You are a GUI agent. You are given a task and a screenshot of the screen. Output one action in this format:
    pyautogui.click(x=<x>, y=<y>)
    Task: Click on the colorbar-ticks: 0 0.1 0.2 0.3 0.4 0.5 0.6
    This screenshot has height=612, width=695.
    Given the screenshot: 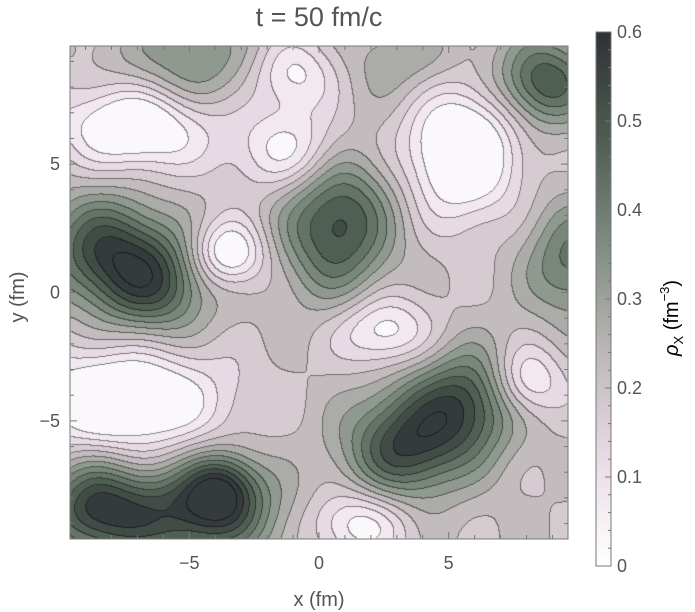 What is the action you would take?
    pyautogui.click(x=623, y=299)
    